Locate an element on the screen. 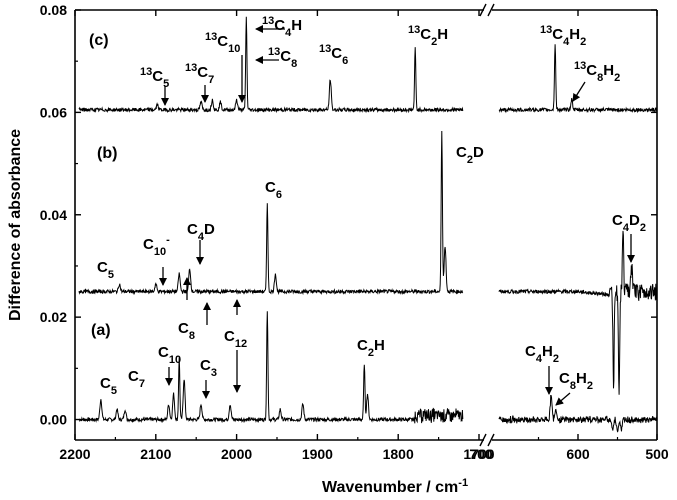  y-tick-label-0: 0.00 is located at coordinates (53, 420).